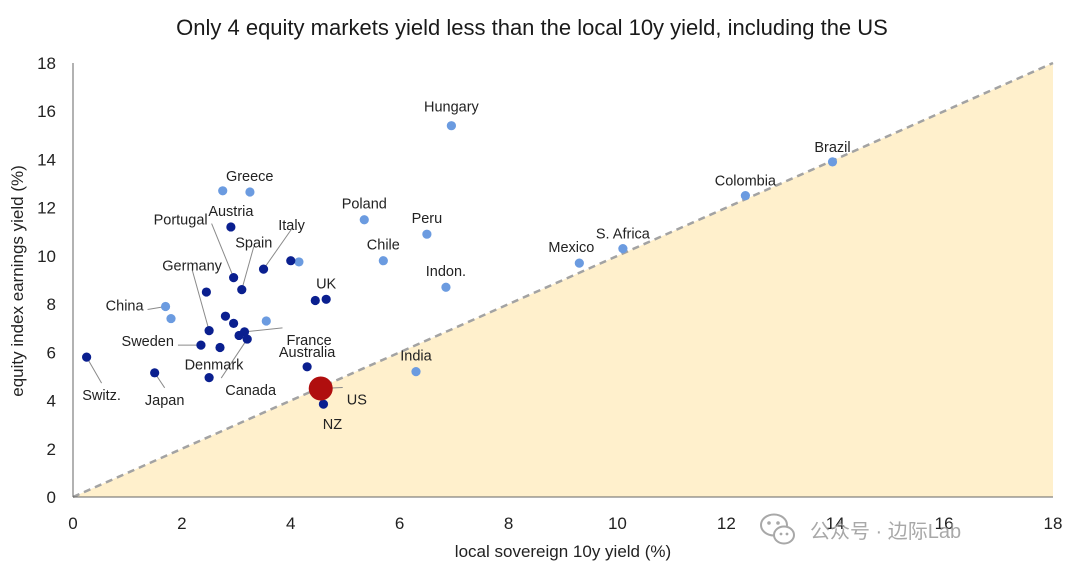 This screenshot has width=1080, height=575. Describe the element at coordinates (332, 425) in the screenshot. I see `data-label: NZ` at that location.